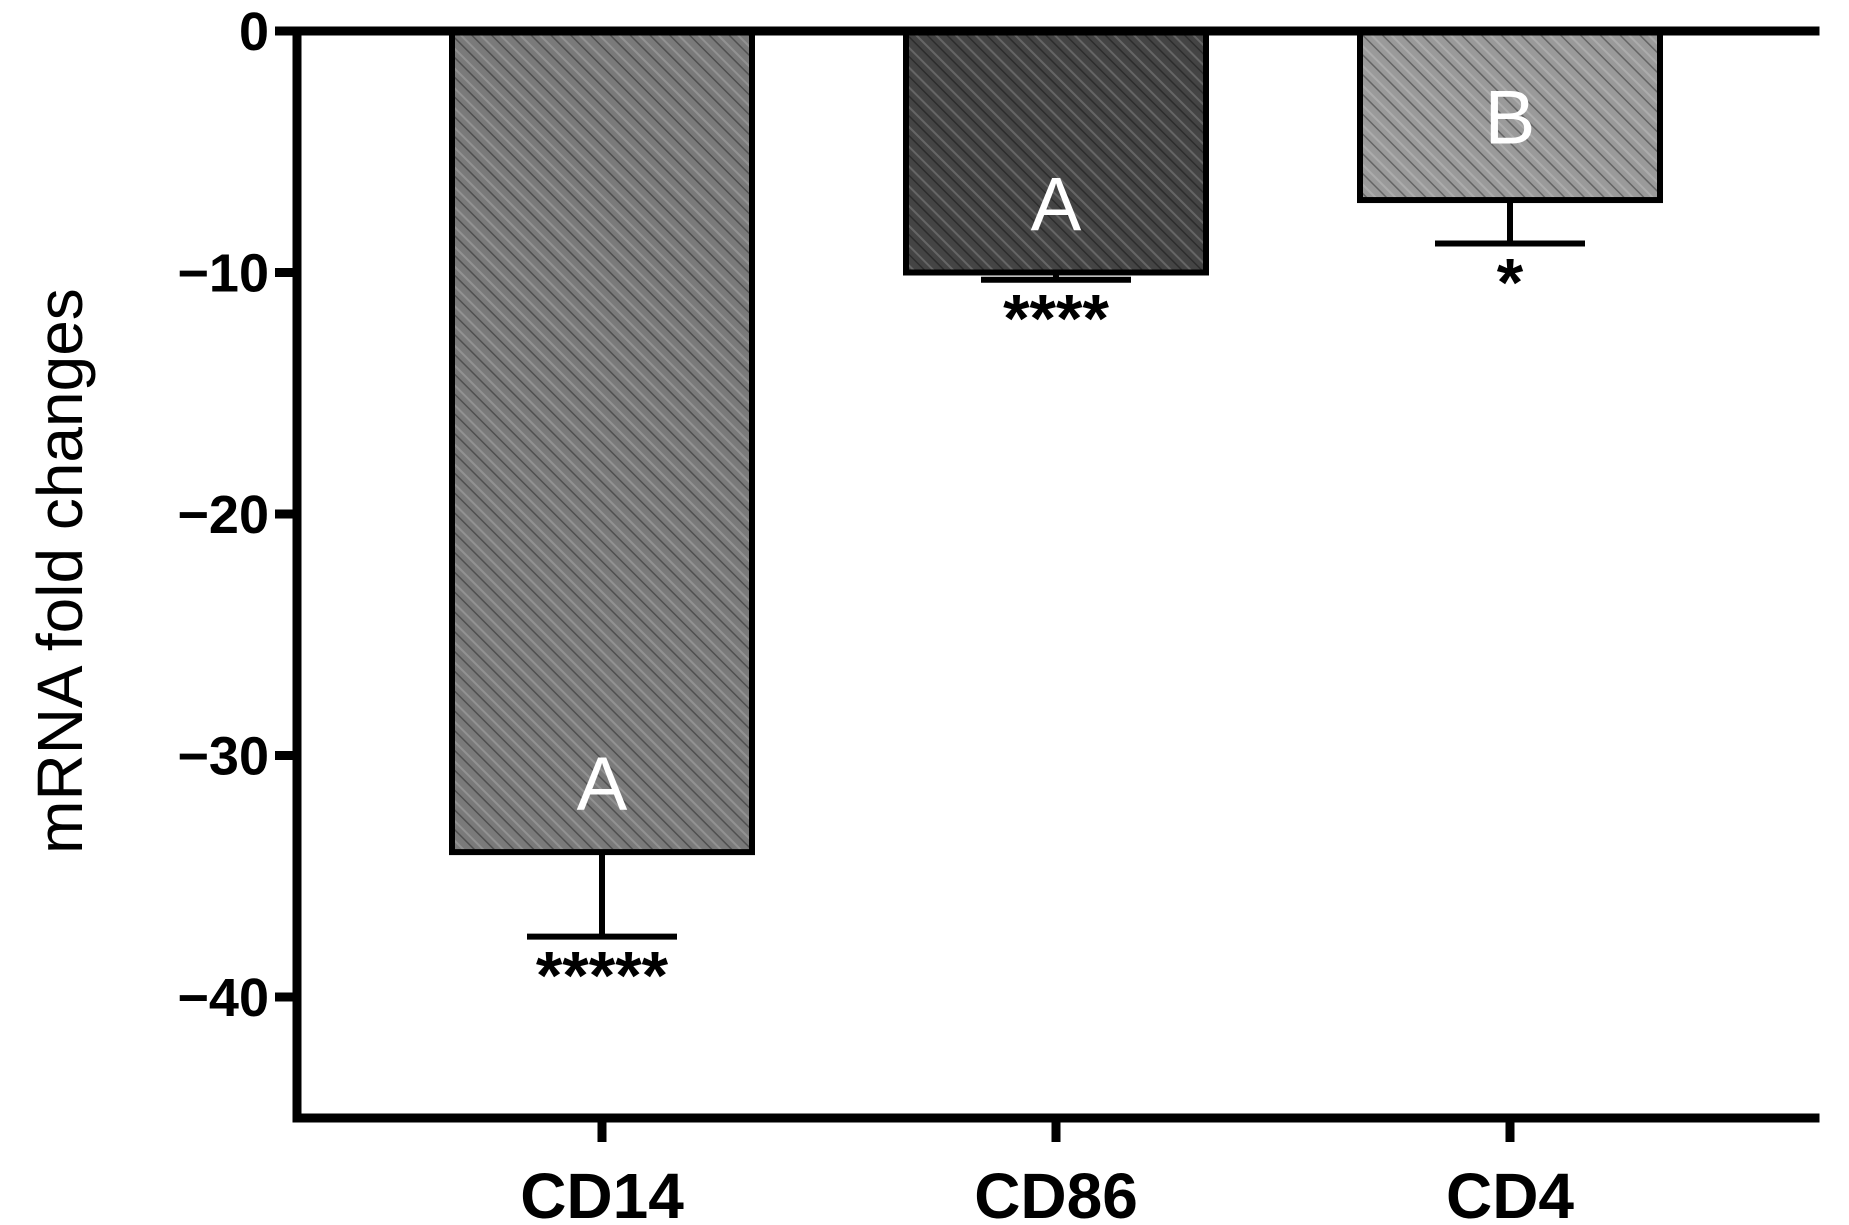 The width and height of the screenshot is (1849, 1225). What do you see at coordinates (223, 757) in the screenshot?
I see `y-tick-label: −30` at bounding box center [223, 757].